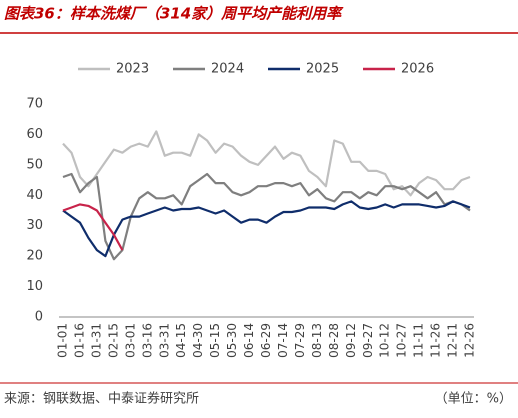  I want to click on y-tick-label: 10, so click(34, 286).